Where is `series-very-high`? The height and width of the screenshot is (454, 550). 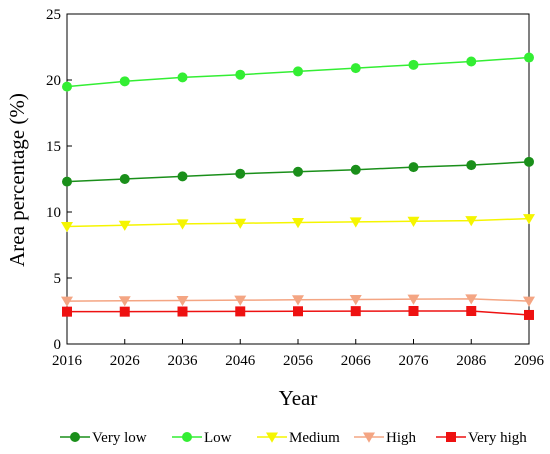 series-very-high is located at coordinates (298, 313).